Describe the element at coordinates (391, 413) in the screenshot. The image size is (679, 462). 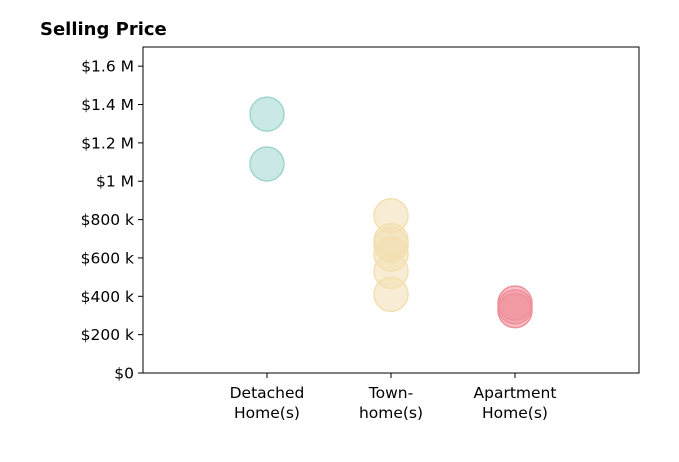
I see `x-tick-label: home(s)` at that location.